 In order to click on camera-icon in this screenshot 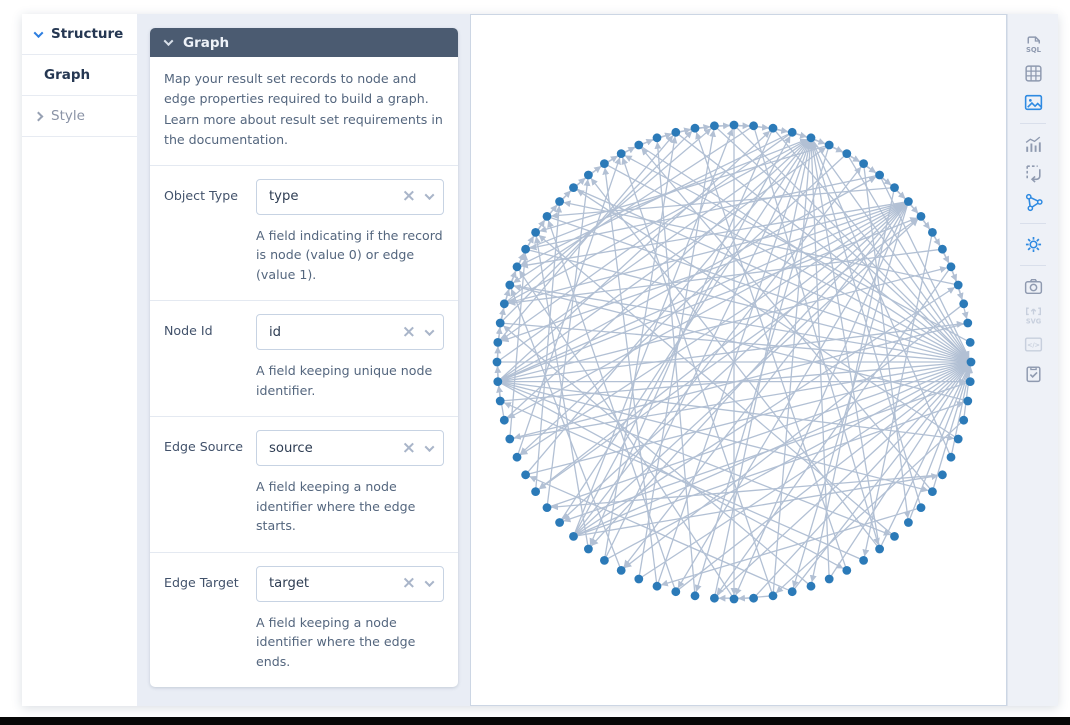, I will do `click(1033, 287)`.